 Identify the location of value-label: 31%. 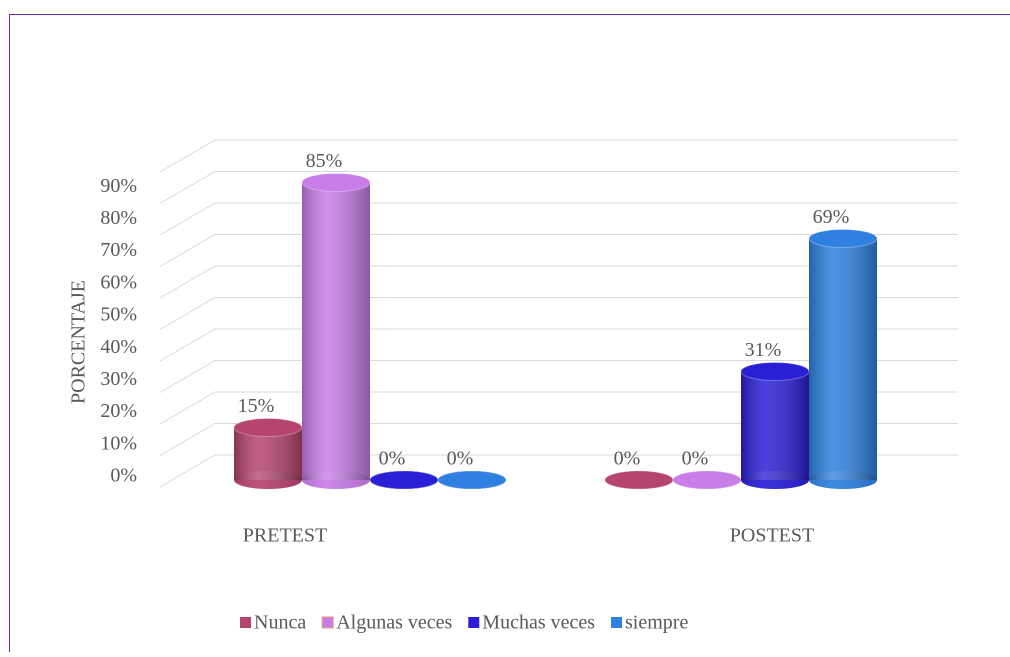
(763, 350).